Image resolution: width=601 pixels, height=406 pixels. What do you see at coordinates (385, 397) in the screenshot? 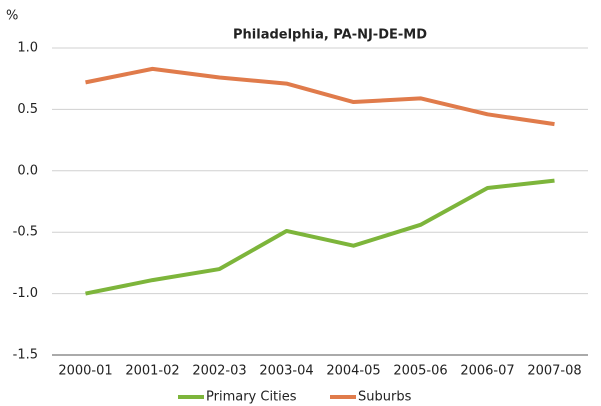
I see `legend-label: Suburbs` at bounding box center [385, 397].